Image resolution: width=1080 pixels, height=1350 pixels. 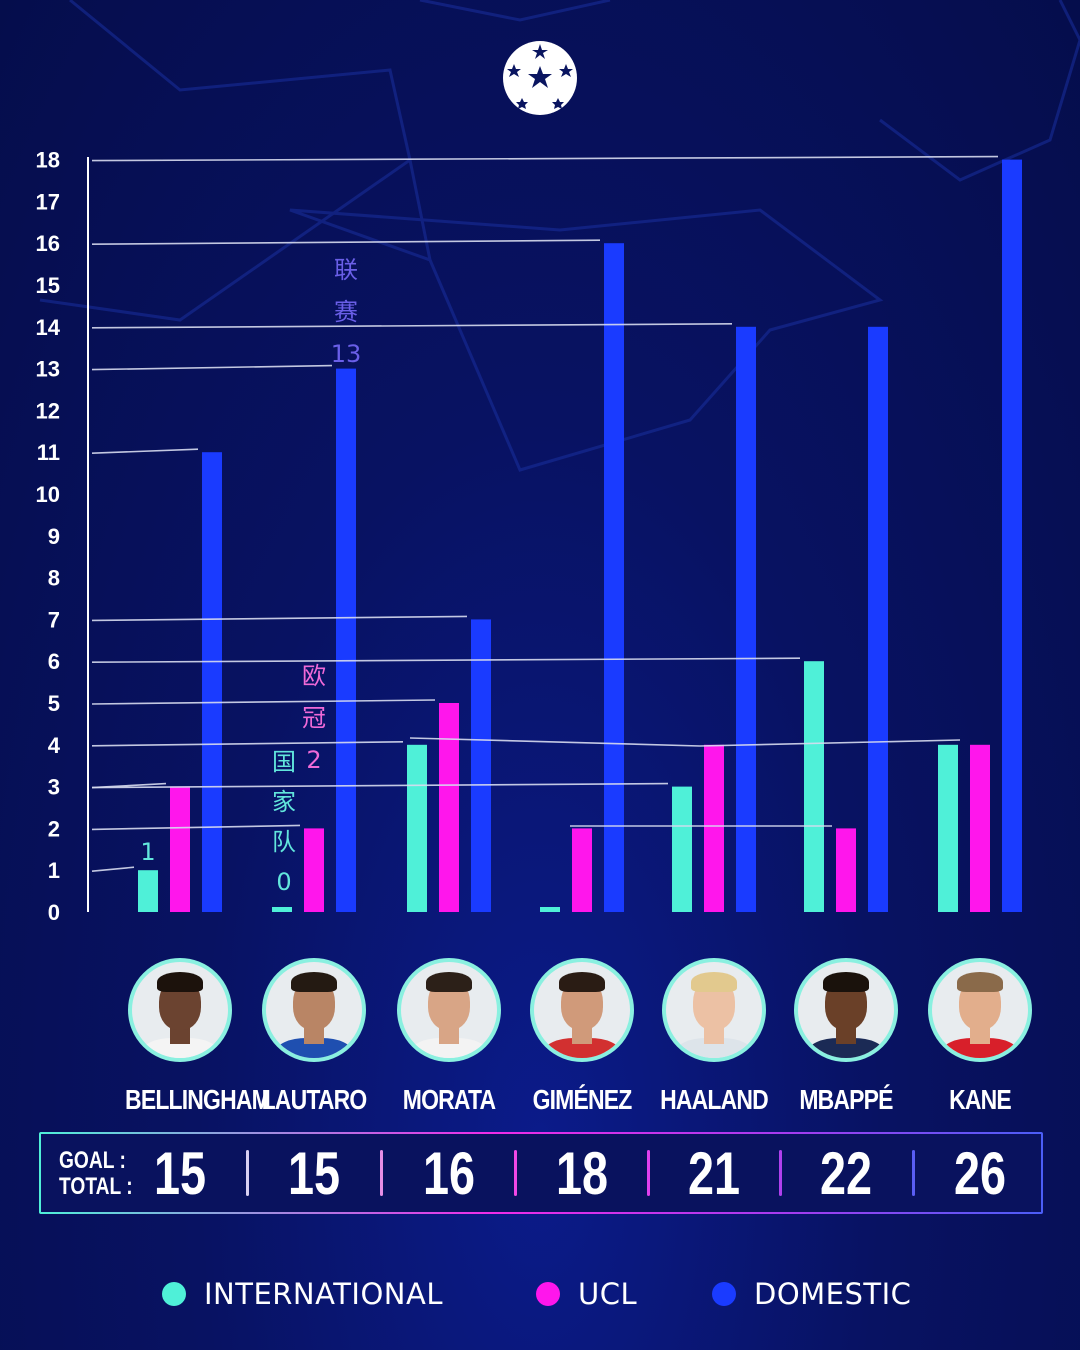 I want to click on bar-annotation-text: 0, so click(x=283, y=882).